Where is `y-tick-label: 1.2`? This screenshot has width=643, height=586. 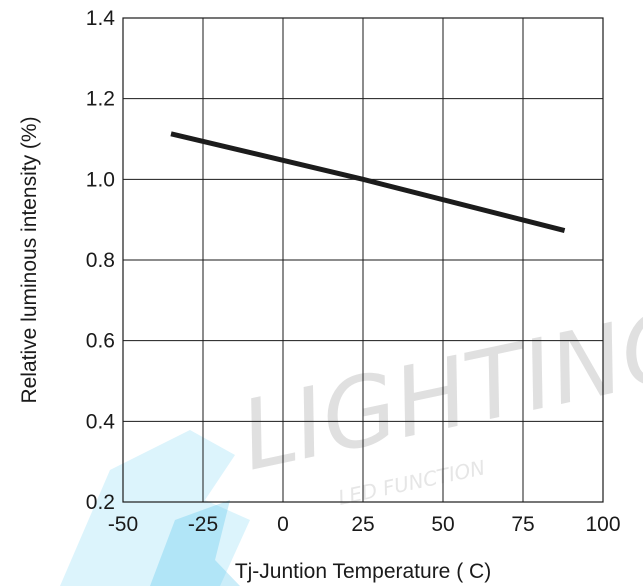
y-tick-label: 1.2 is located at coordinates (100, 99).